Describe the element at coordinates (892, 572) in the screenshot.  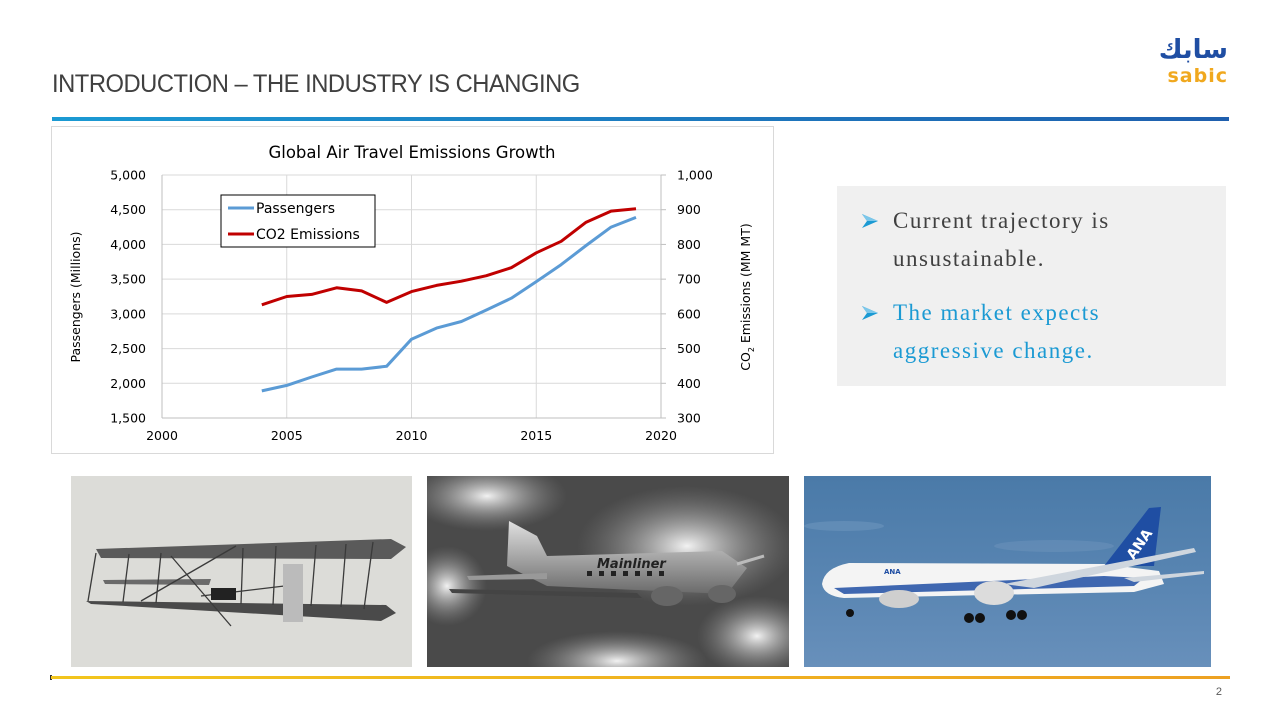
I see `ana-fuselage-logo: ANA` at that location.